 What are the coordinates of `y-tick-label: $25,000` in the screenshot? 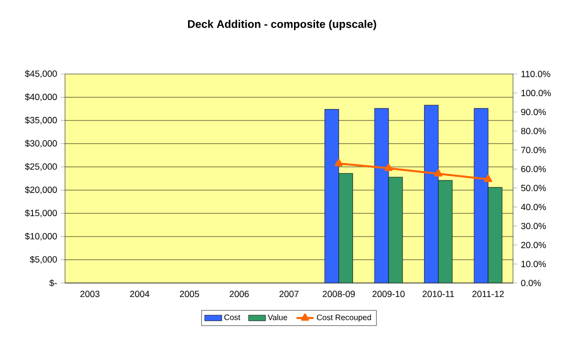 It's located at (40, 166).